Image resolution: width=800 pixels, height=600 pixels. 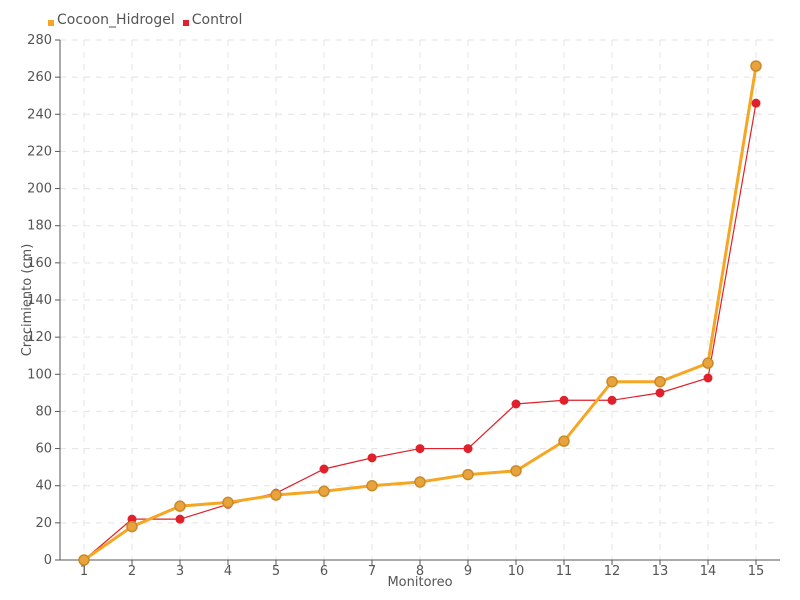 What do you see at coordinates (324, 571) in the screenshot?
I see `x-tick-label: 6` at bounding box center [324, 571].